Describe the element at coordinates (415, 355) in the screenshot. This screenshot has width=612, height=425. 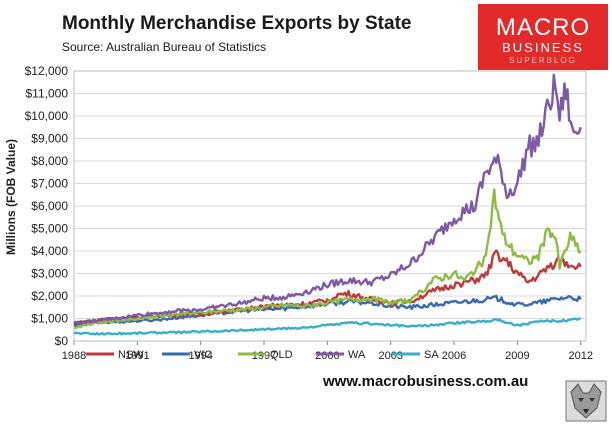
I see `legend-item-sa: SA` at that location.